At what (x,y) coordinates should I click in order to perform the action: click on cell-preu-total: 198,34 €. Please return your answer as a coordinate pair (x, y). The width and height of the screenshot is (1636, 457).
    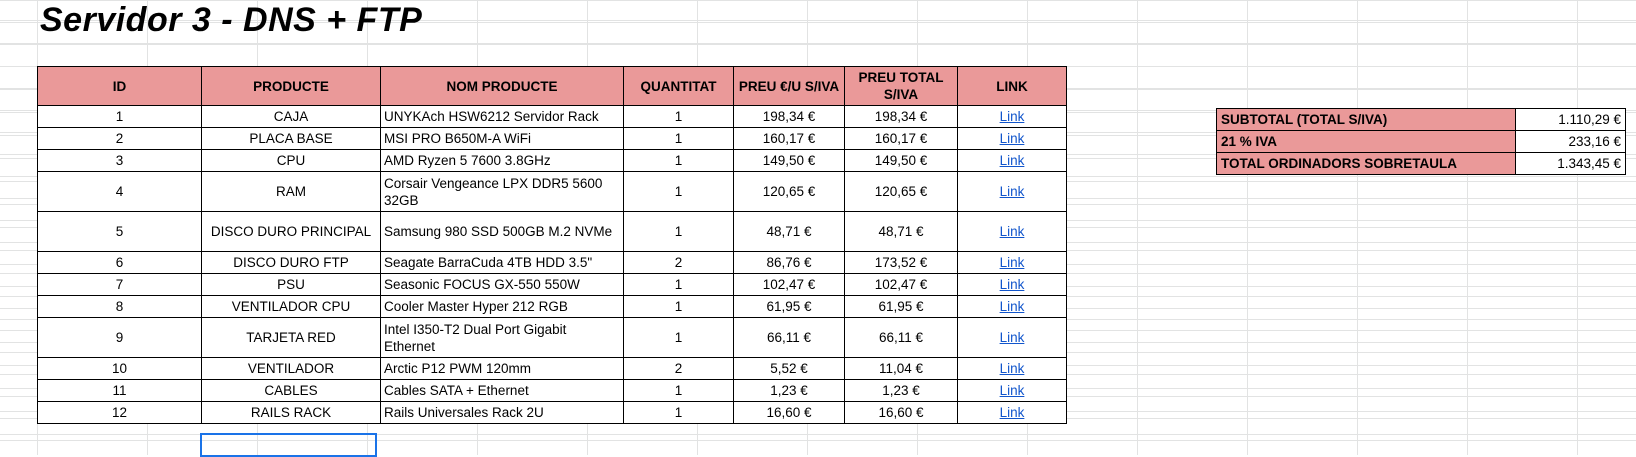
    Looking at the image, I should click on (901, 116).